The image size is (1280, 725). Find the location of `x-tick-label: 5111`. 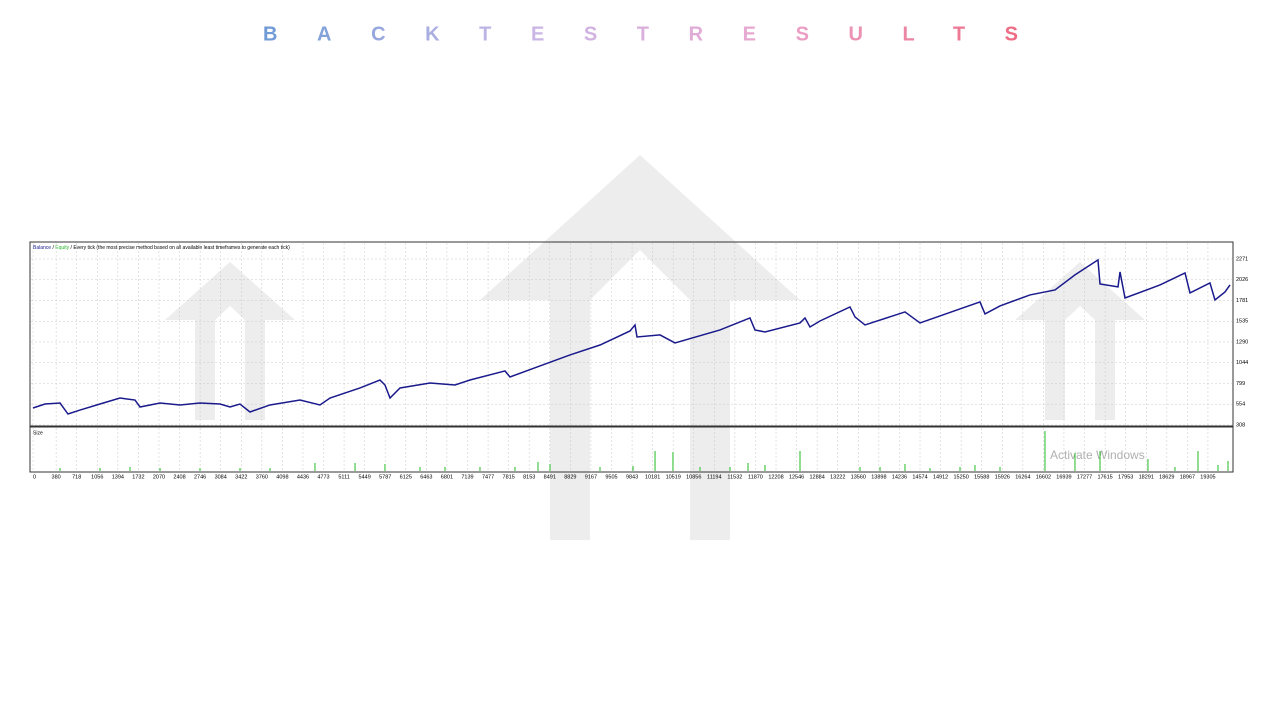

x-tick-label: 5111 is located at coordinates (343, 477).